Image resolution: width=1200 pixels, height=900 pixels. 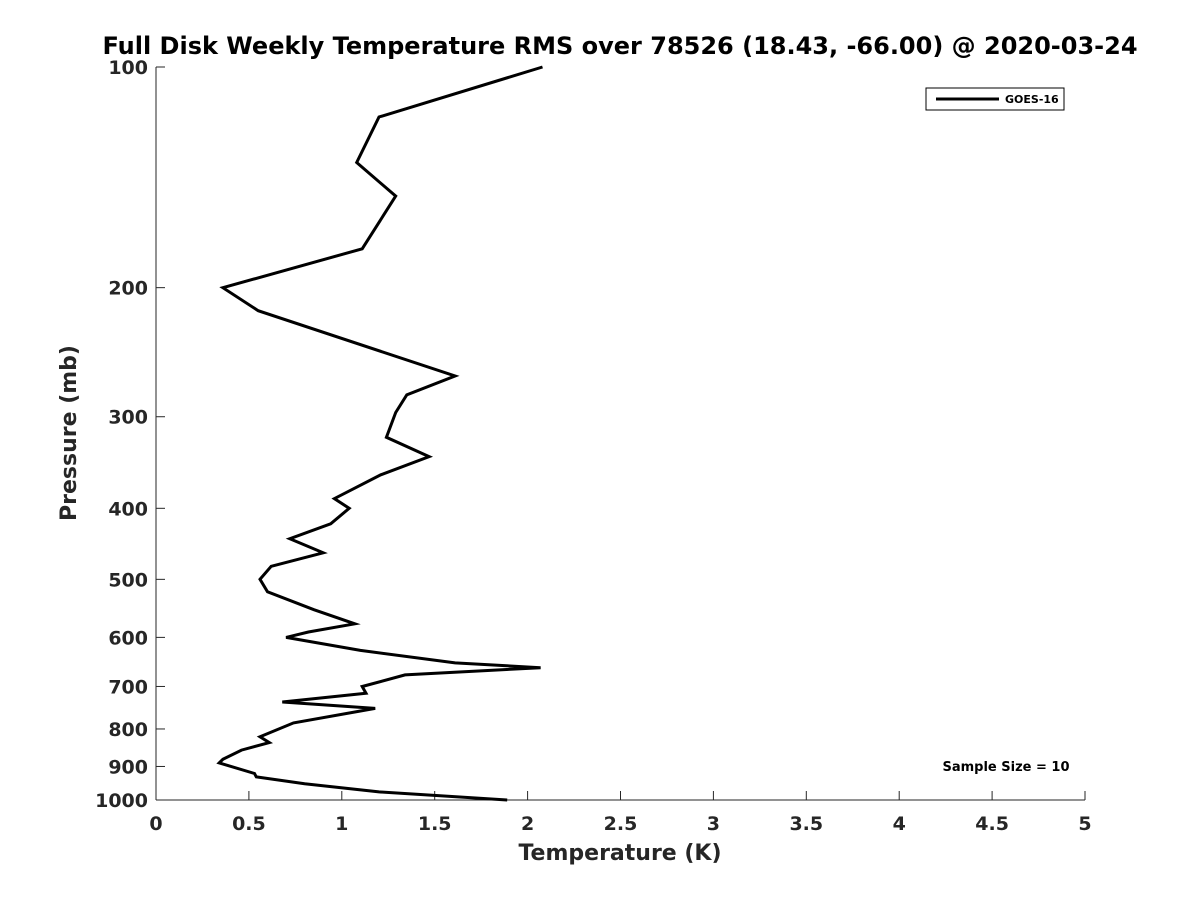 I want to click on x-axis-ticks: 0 0.5 1 1.5 2 2.5 3 3.5 4 4.5 5, so click(x=620, y=813).